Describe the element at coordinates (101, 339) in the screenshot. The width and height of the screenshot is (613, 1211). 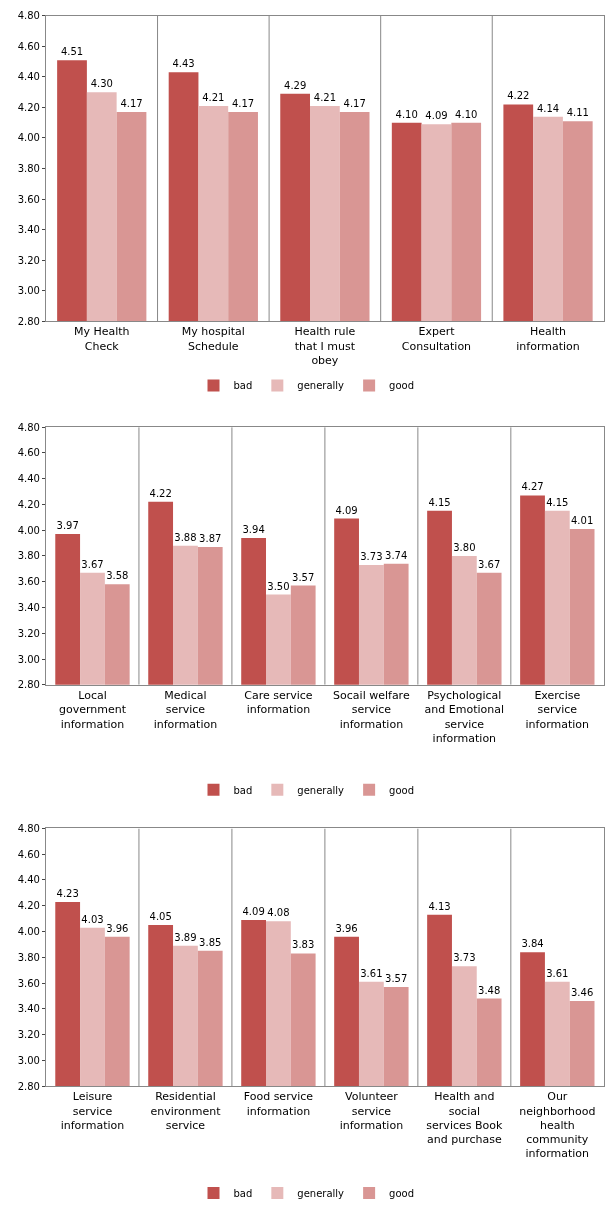
I see `x-tick-label: My Health Check` at that location.